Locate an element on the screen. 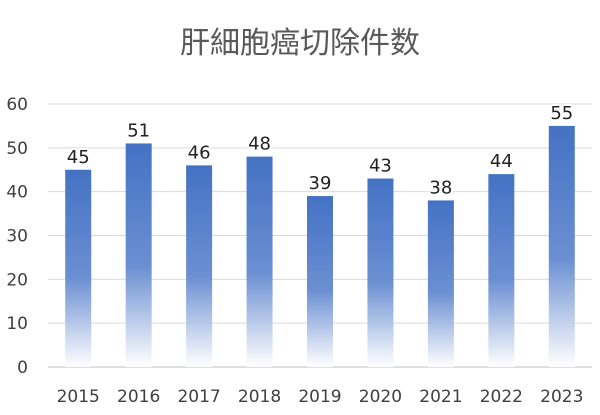  y-tick-label: 50 is located at coordinates (17, 149).